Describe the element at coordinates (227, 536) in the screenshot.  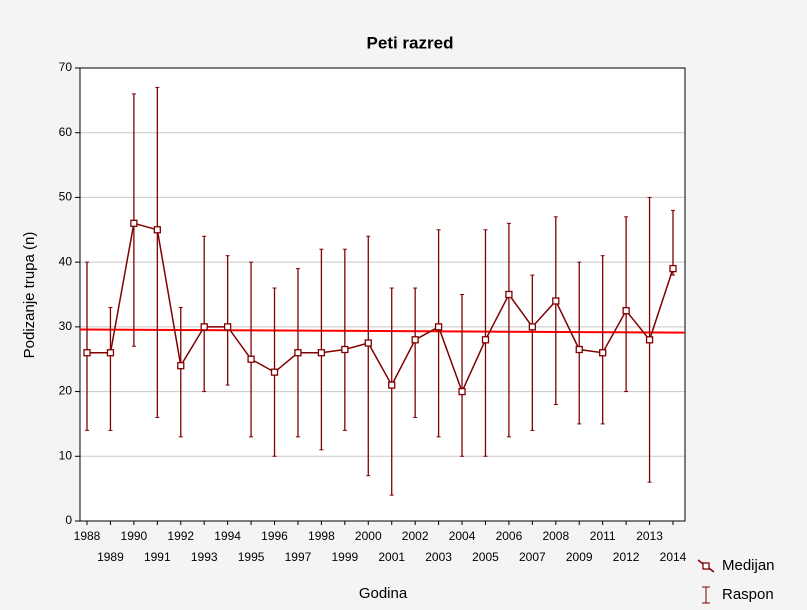
I see `x-tick-label: 1994` at that location.